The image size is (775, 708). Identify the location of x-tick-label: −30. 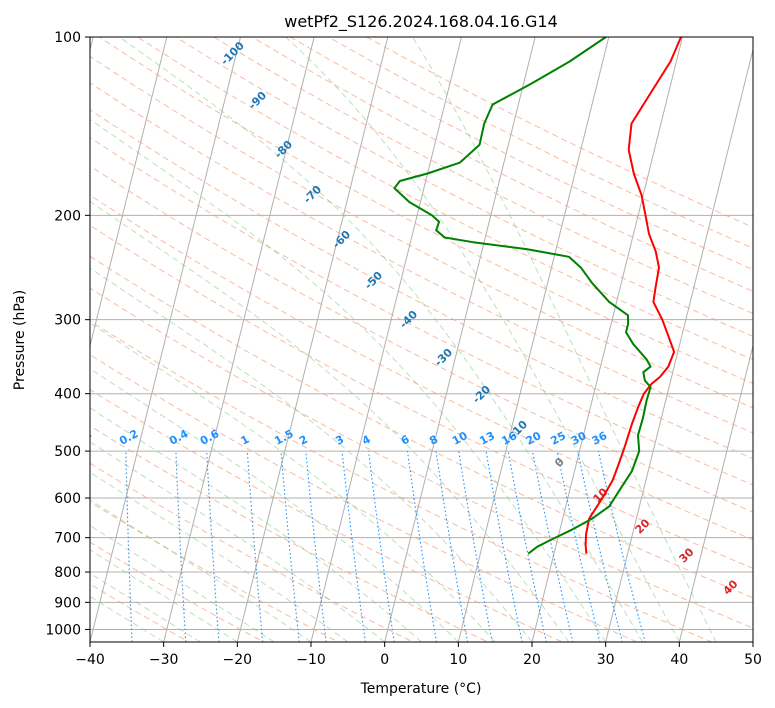
(164, 660).